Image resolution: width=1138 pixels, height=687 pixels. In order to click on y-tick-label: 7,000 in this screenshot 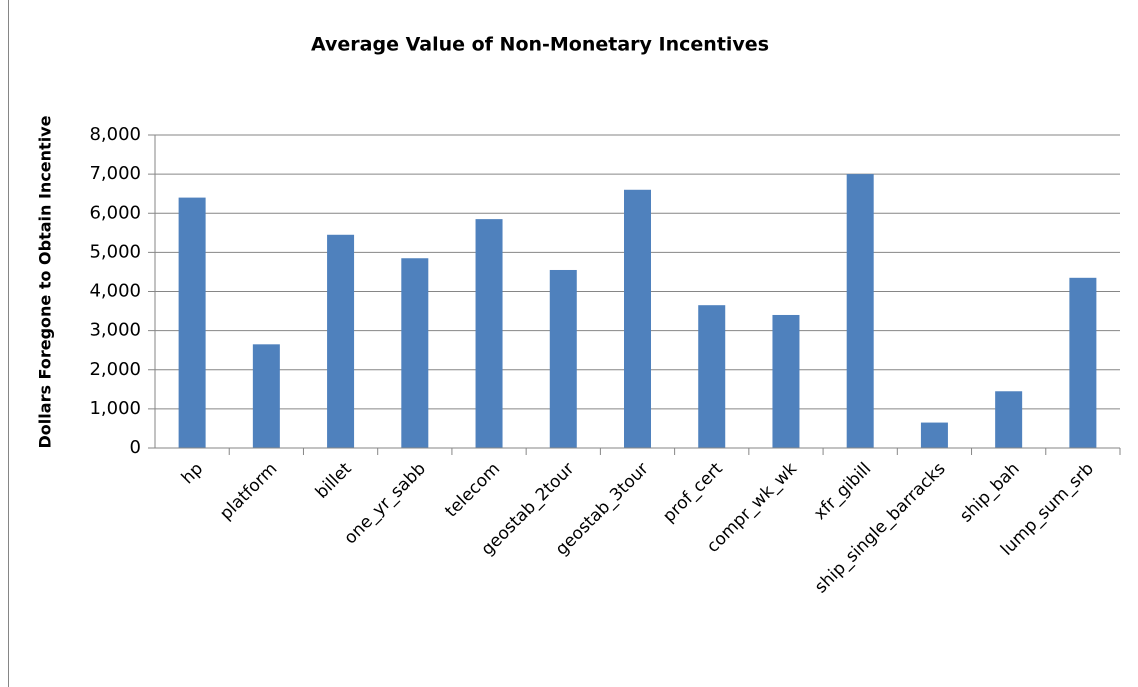, I will do `click(115, 173)`.